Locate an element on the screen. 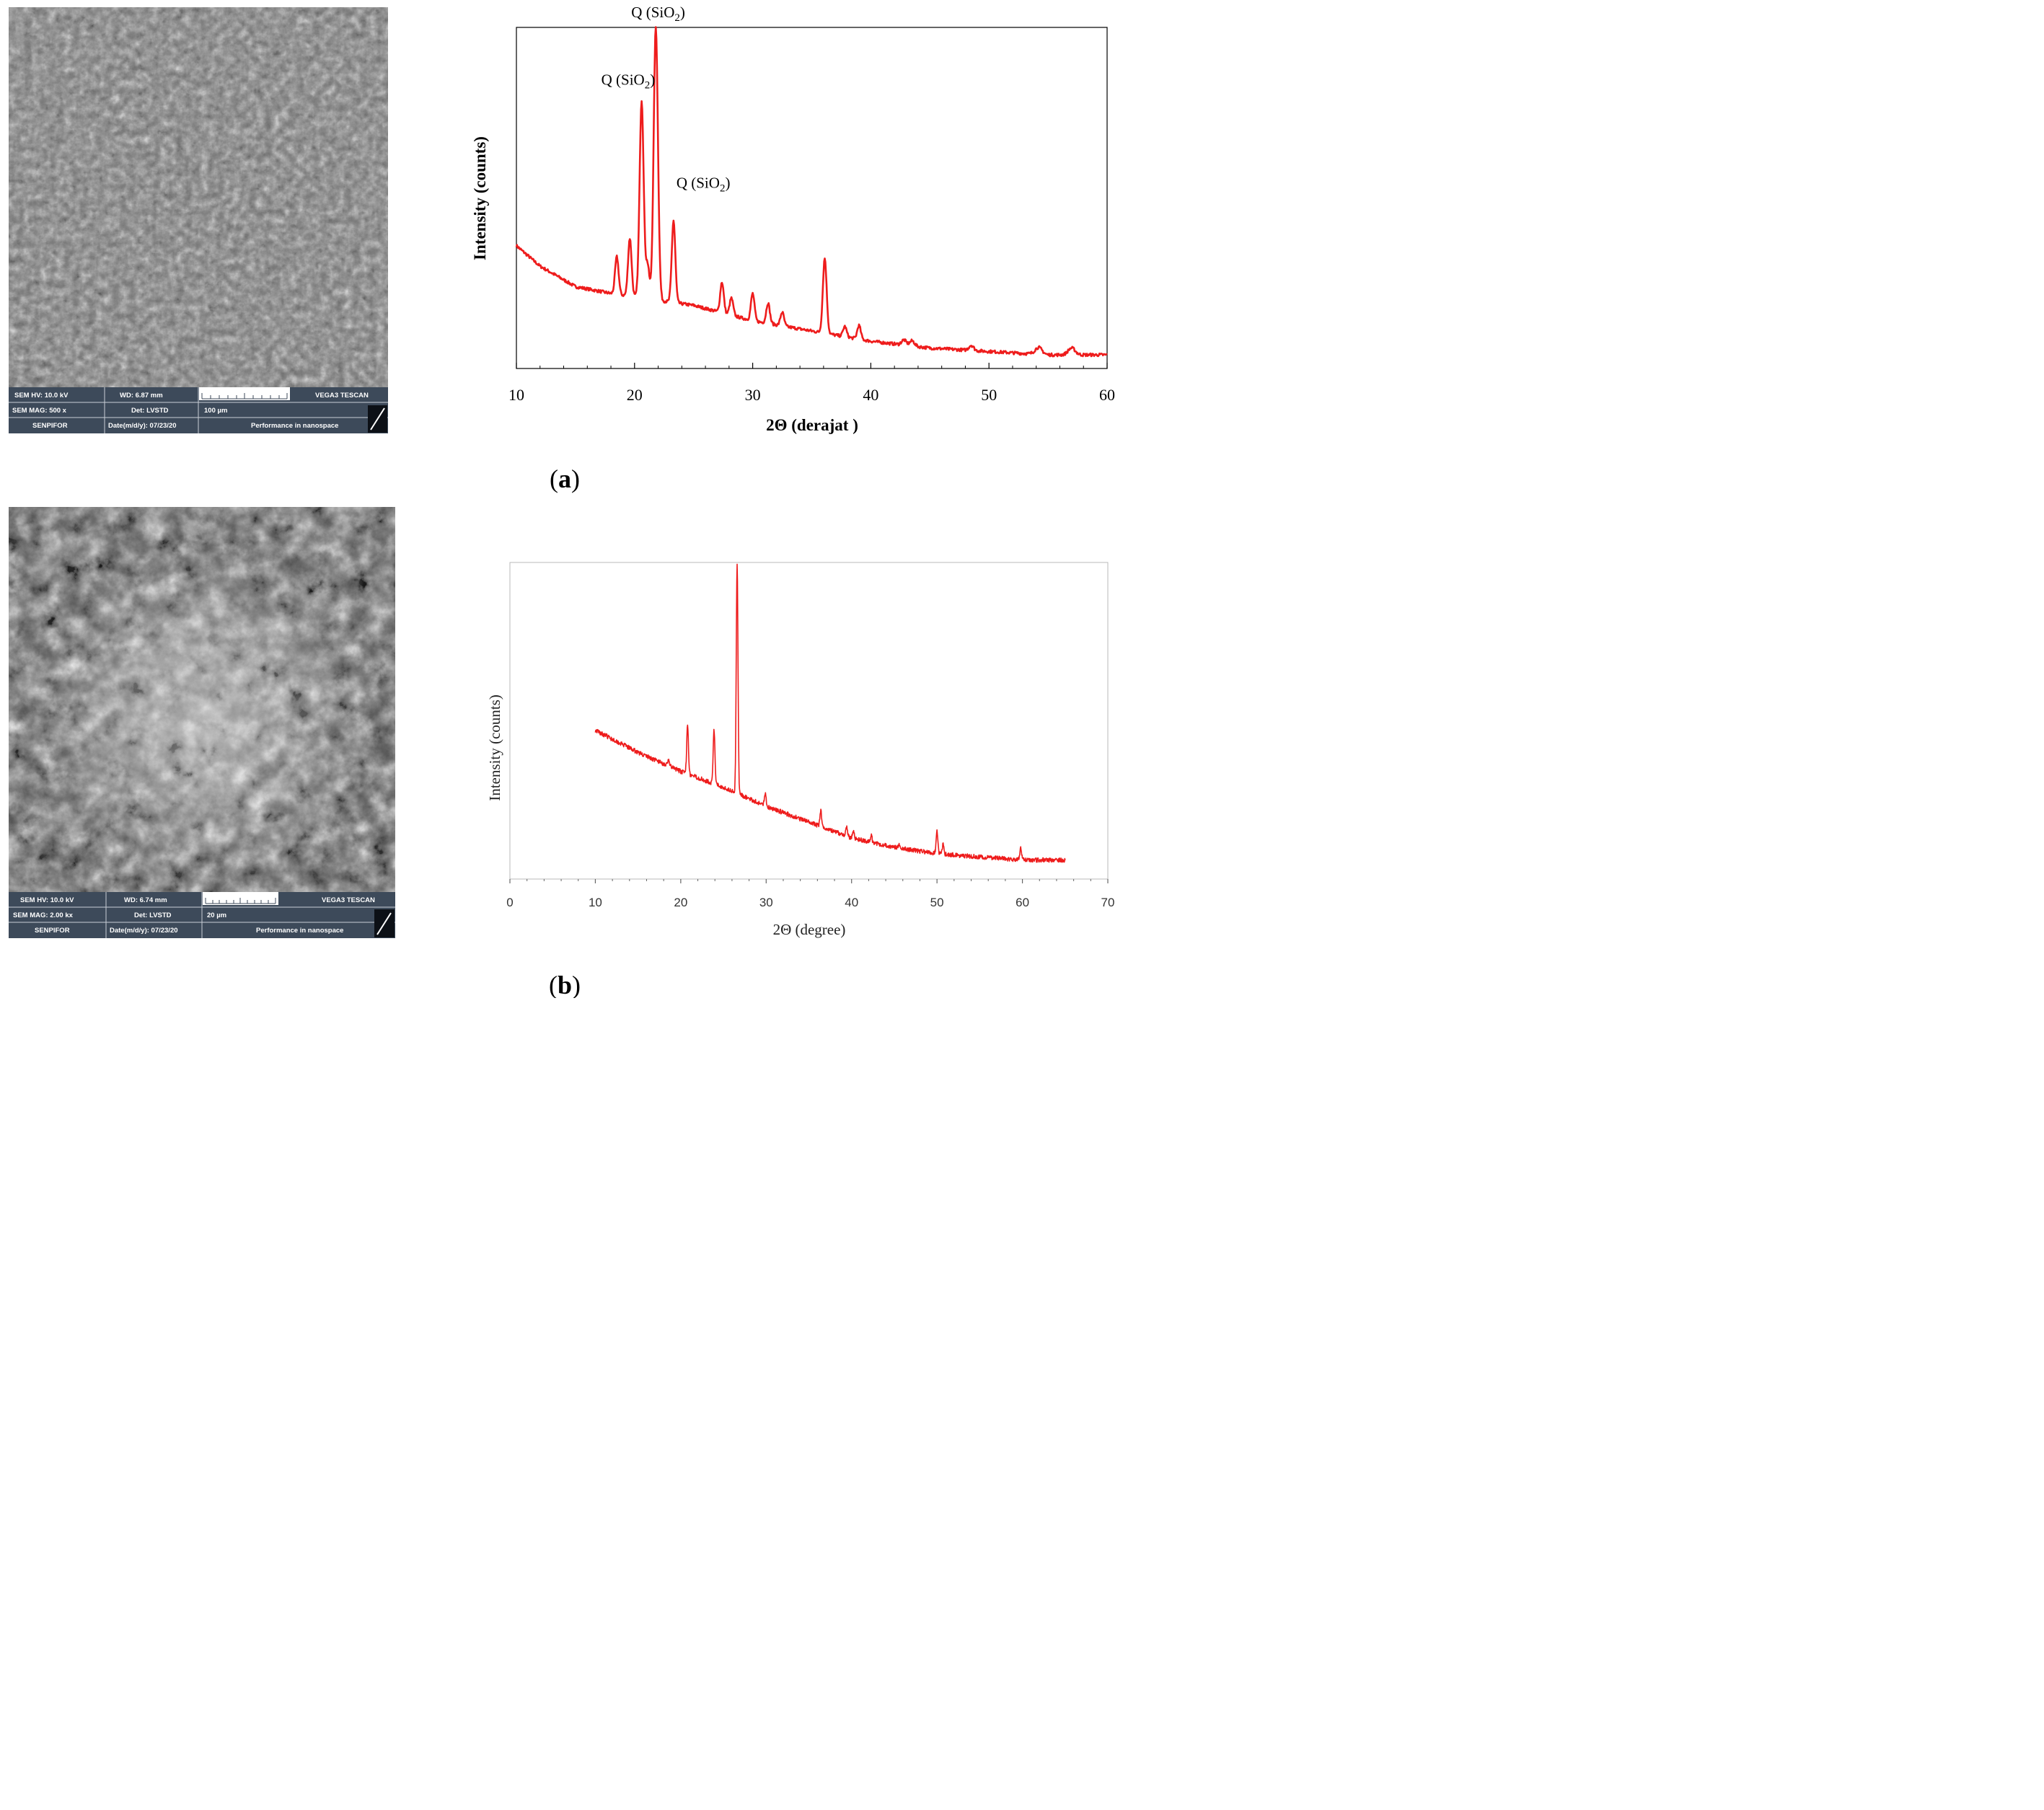 The image size is (2044, 1810). plot-frame-a is located at coordinates (812, 198).